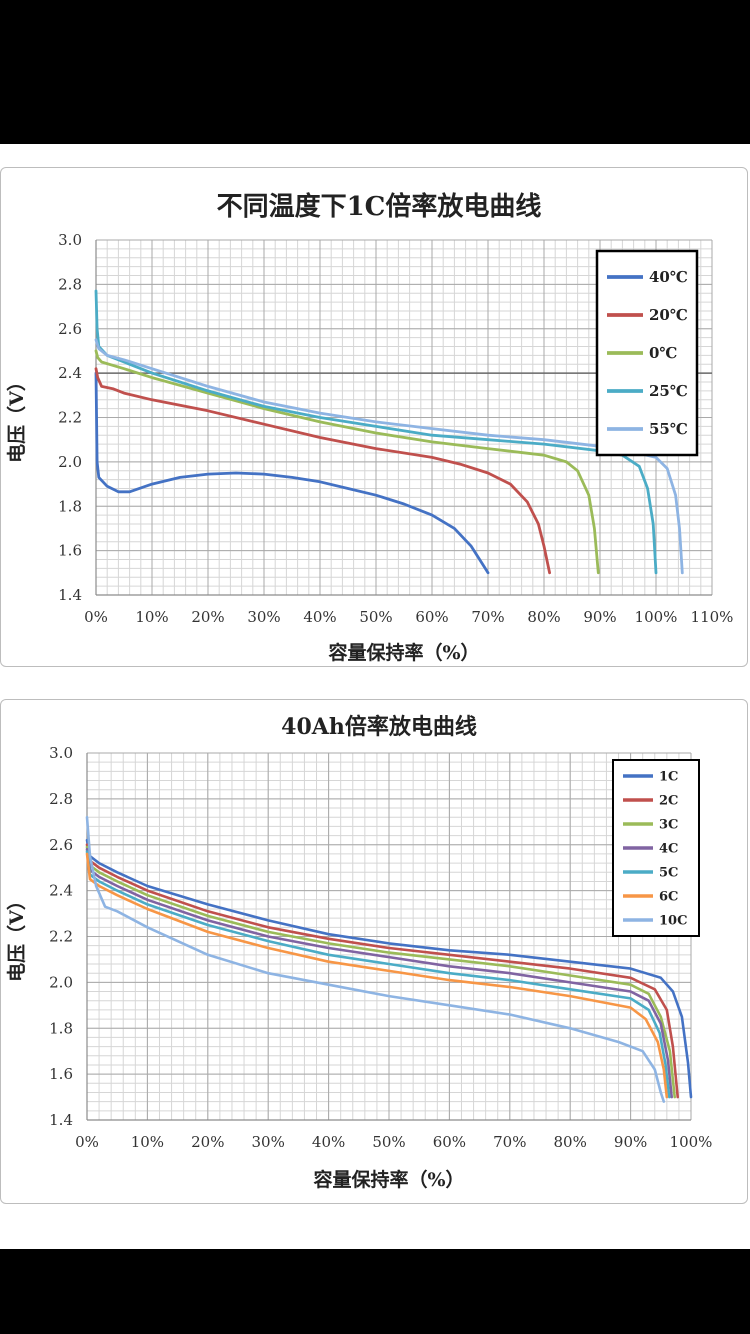 Image resolution: width=750 pixels, height=1334 pixels. I want to click on legend-label: 4C, so click(668, 848).